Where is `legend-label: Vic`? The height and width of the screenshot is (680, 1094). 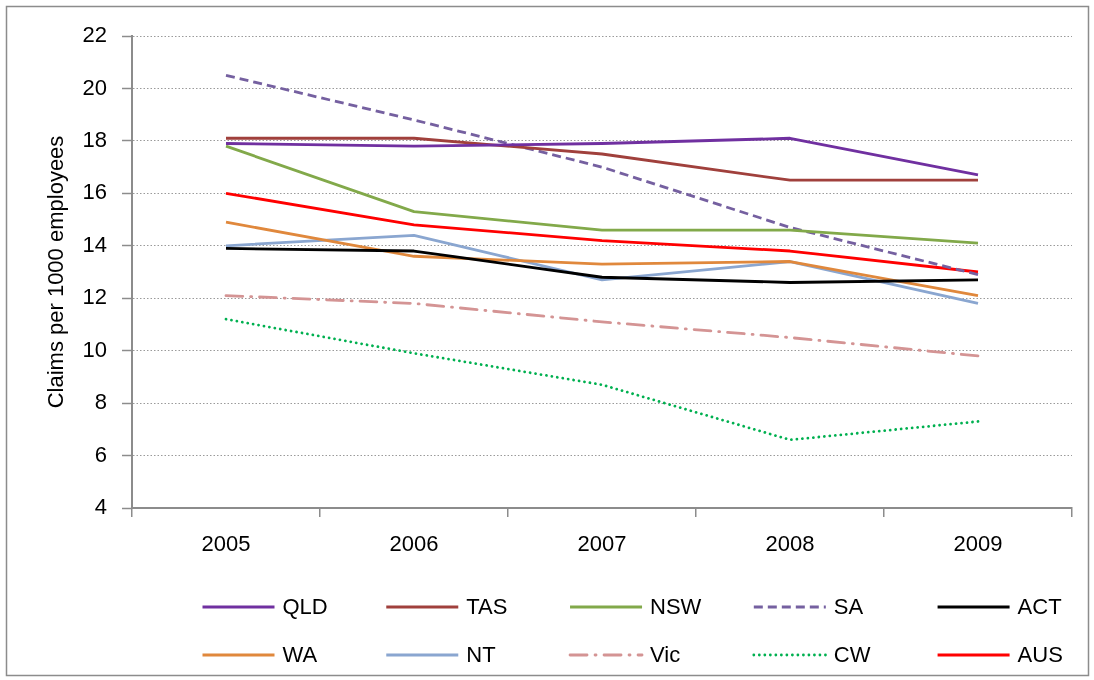
legend-label: Vic is located at coordinates (665, 655).